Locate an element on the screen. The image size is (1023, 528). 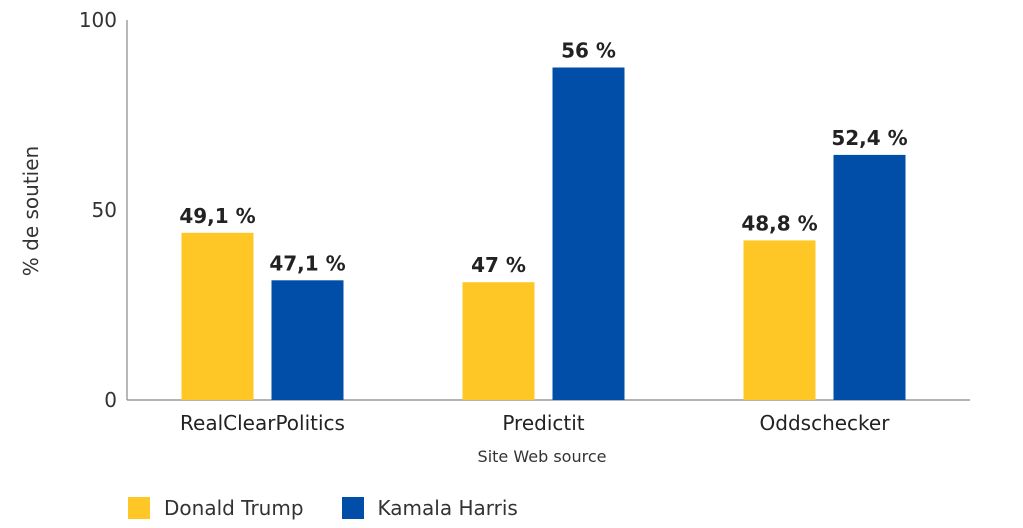
legend-item-trump: Donald Trump is located at coordinates (216, 508).